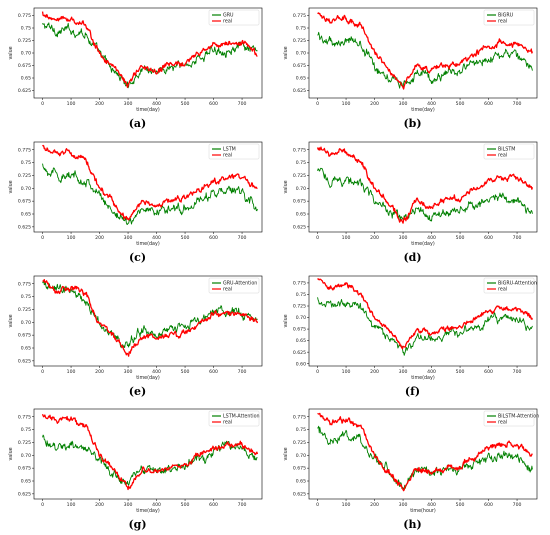  I want to click on panel-caption: (e), so click(137, 391).